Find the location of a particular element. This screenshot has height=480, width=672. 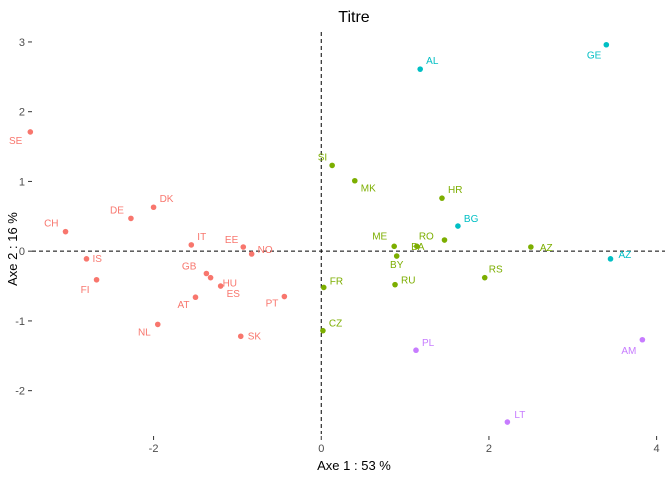

point-label-ru: RU is located at coordinates (408, 281).